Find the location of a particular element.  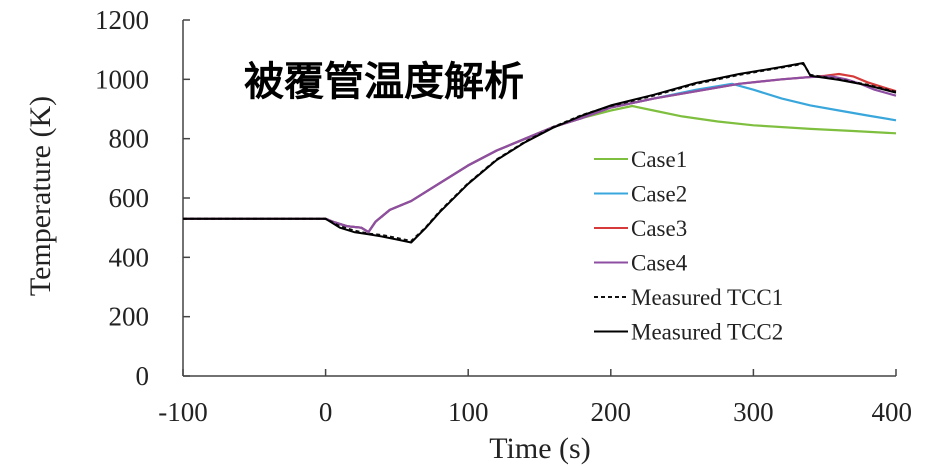

legend-label: Case4 is located at coordinates (659, 263).